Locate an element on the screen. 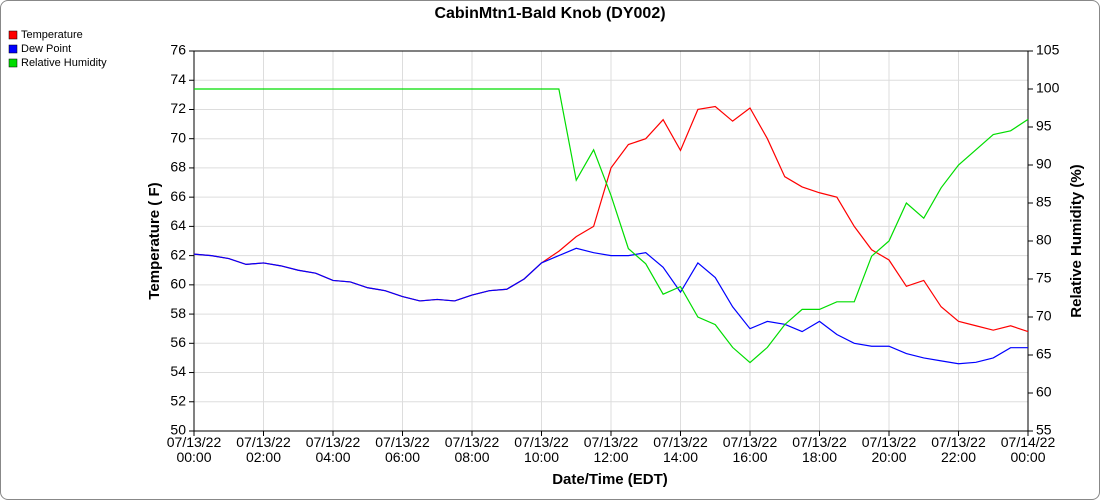 The width and height of the screenshot is (1100, 500). x-tick-label: 07/13/22 10:00 is located at coordinates (541, 449).